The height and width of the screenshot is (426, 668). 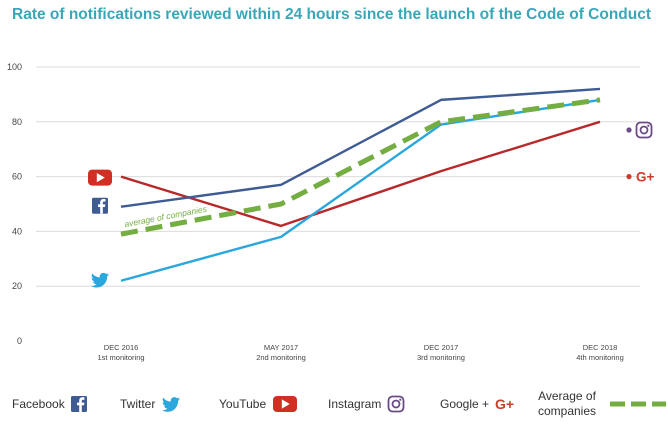 I want to click on googleplus-icon: G+, so click(x=505, y=404).